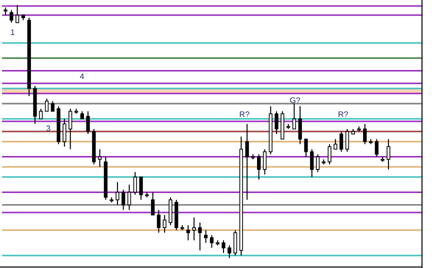  Describe the element at coordinates (13, 32) in the screenshot. I see `annotation: 1` at that location.